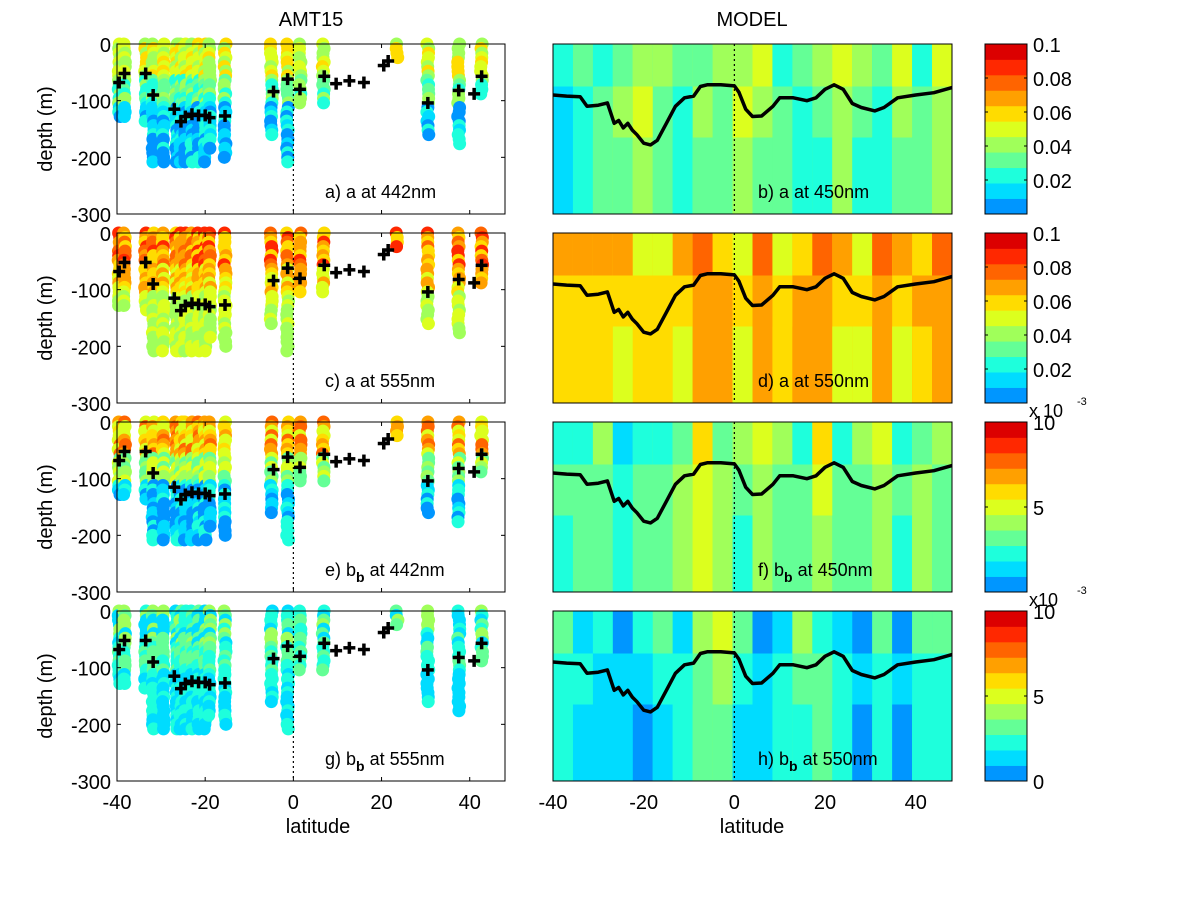 Image resolution: width=1200 pixels, height=900 pixels. What do you see at coordinates (381, 803) in the screenshot?
I see `x-tick-label-left: 20` at bounding box center [381, 803].